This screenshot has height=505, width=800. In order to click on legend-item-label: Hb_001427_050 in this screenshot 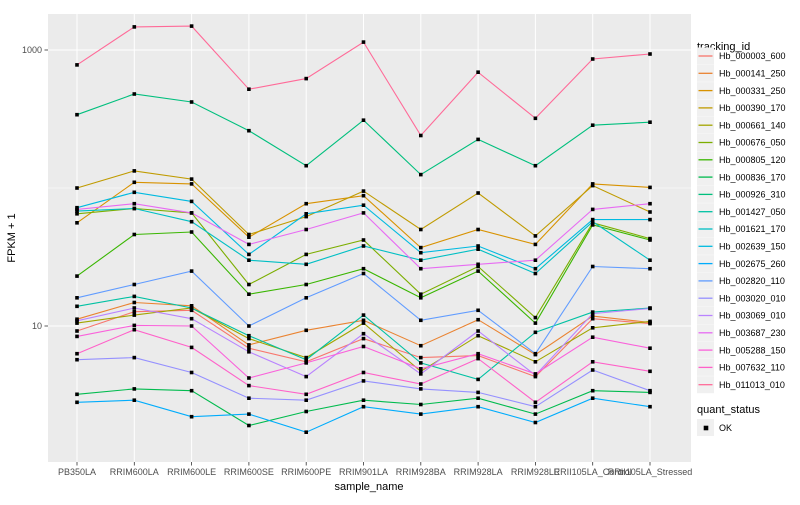, I will do `click(752, 212)`.